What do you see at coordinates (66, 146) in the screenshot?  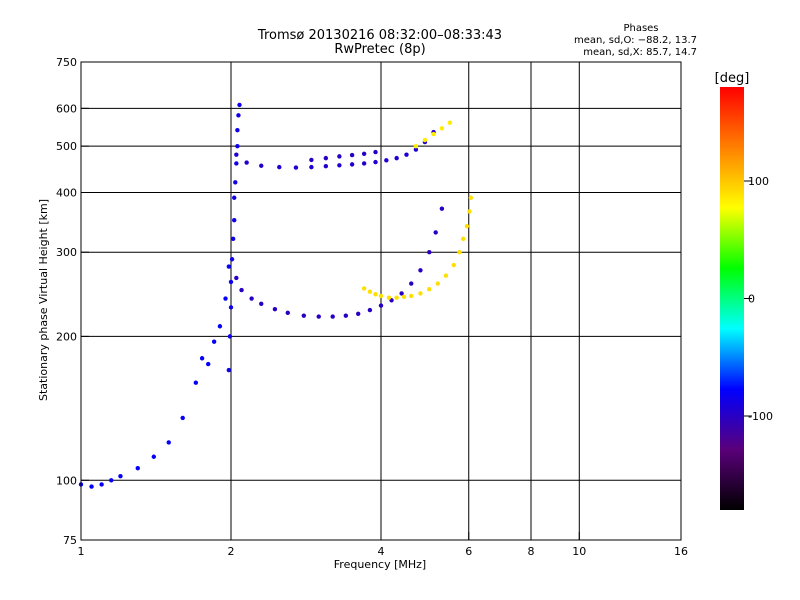 I see `y-tick-label: 500` at bounding box center [66, 146].